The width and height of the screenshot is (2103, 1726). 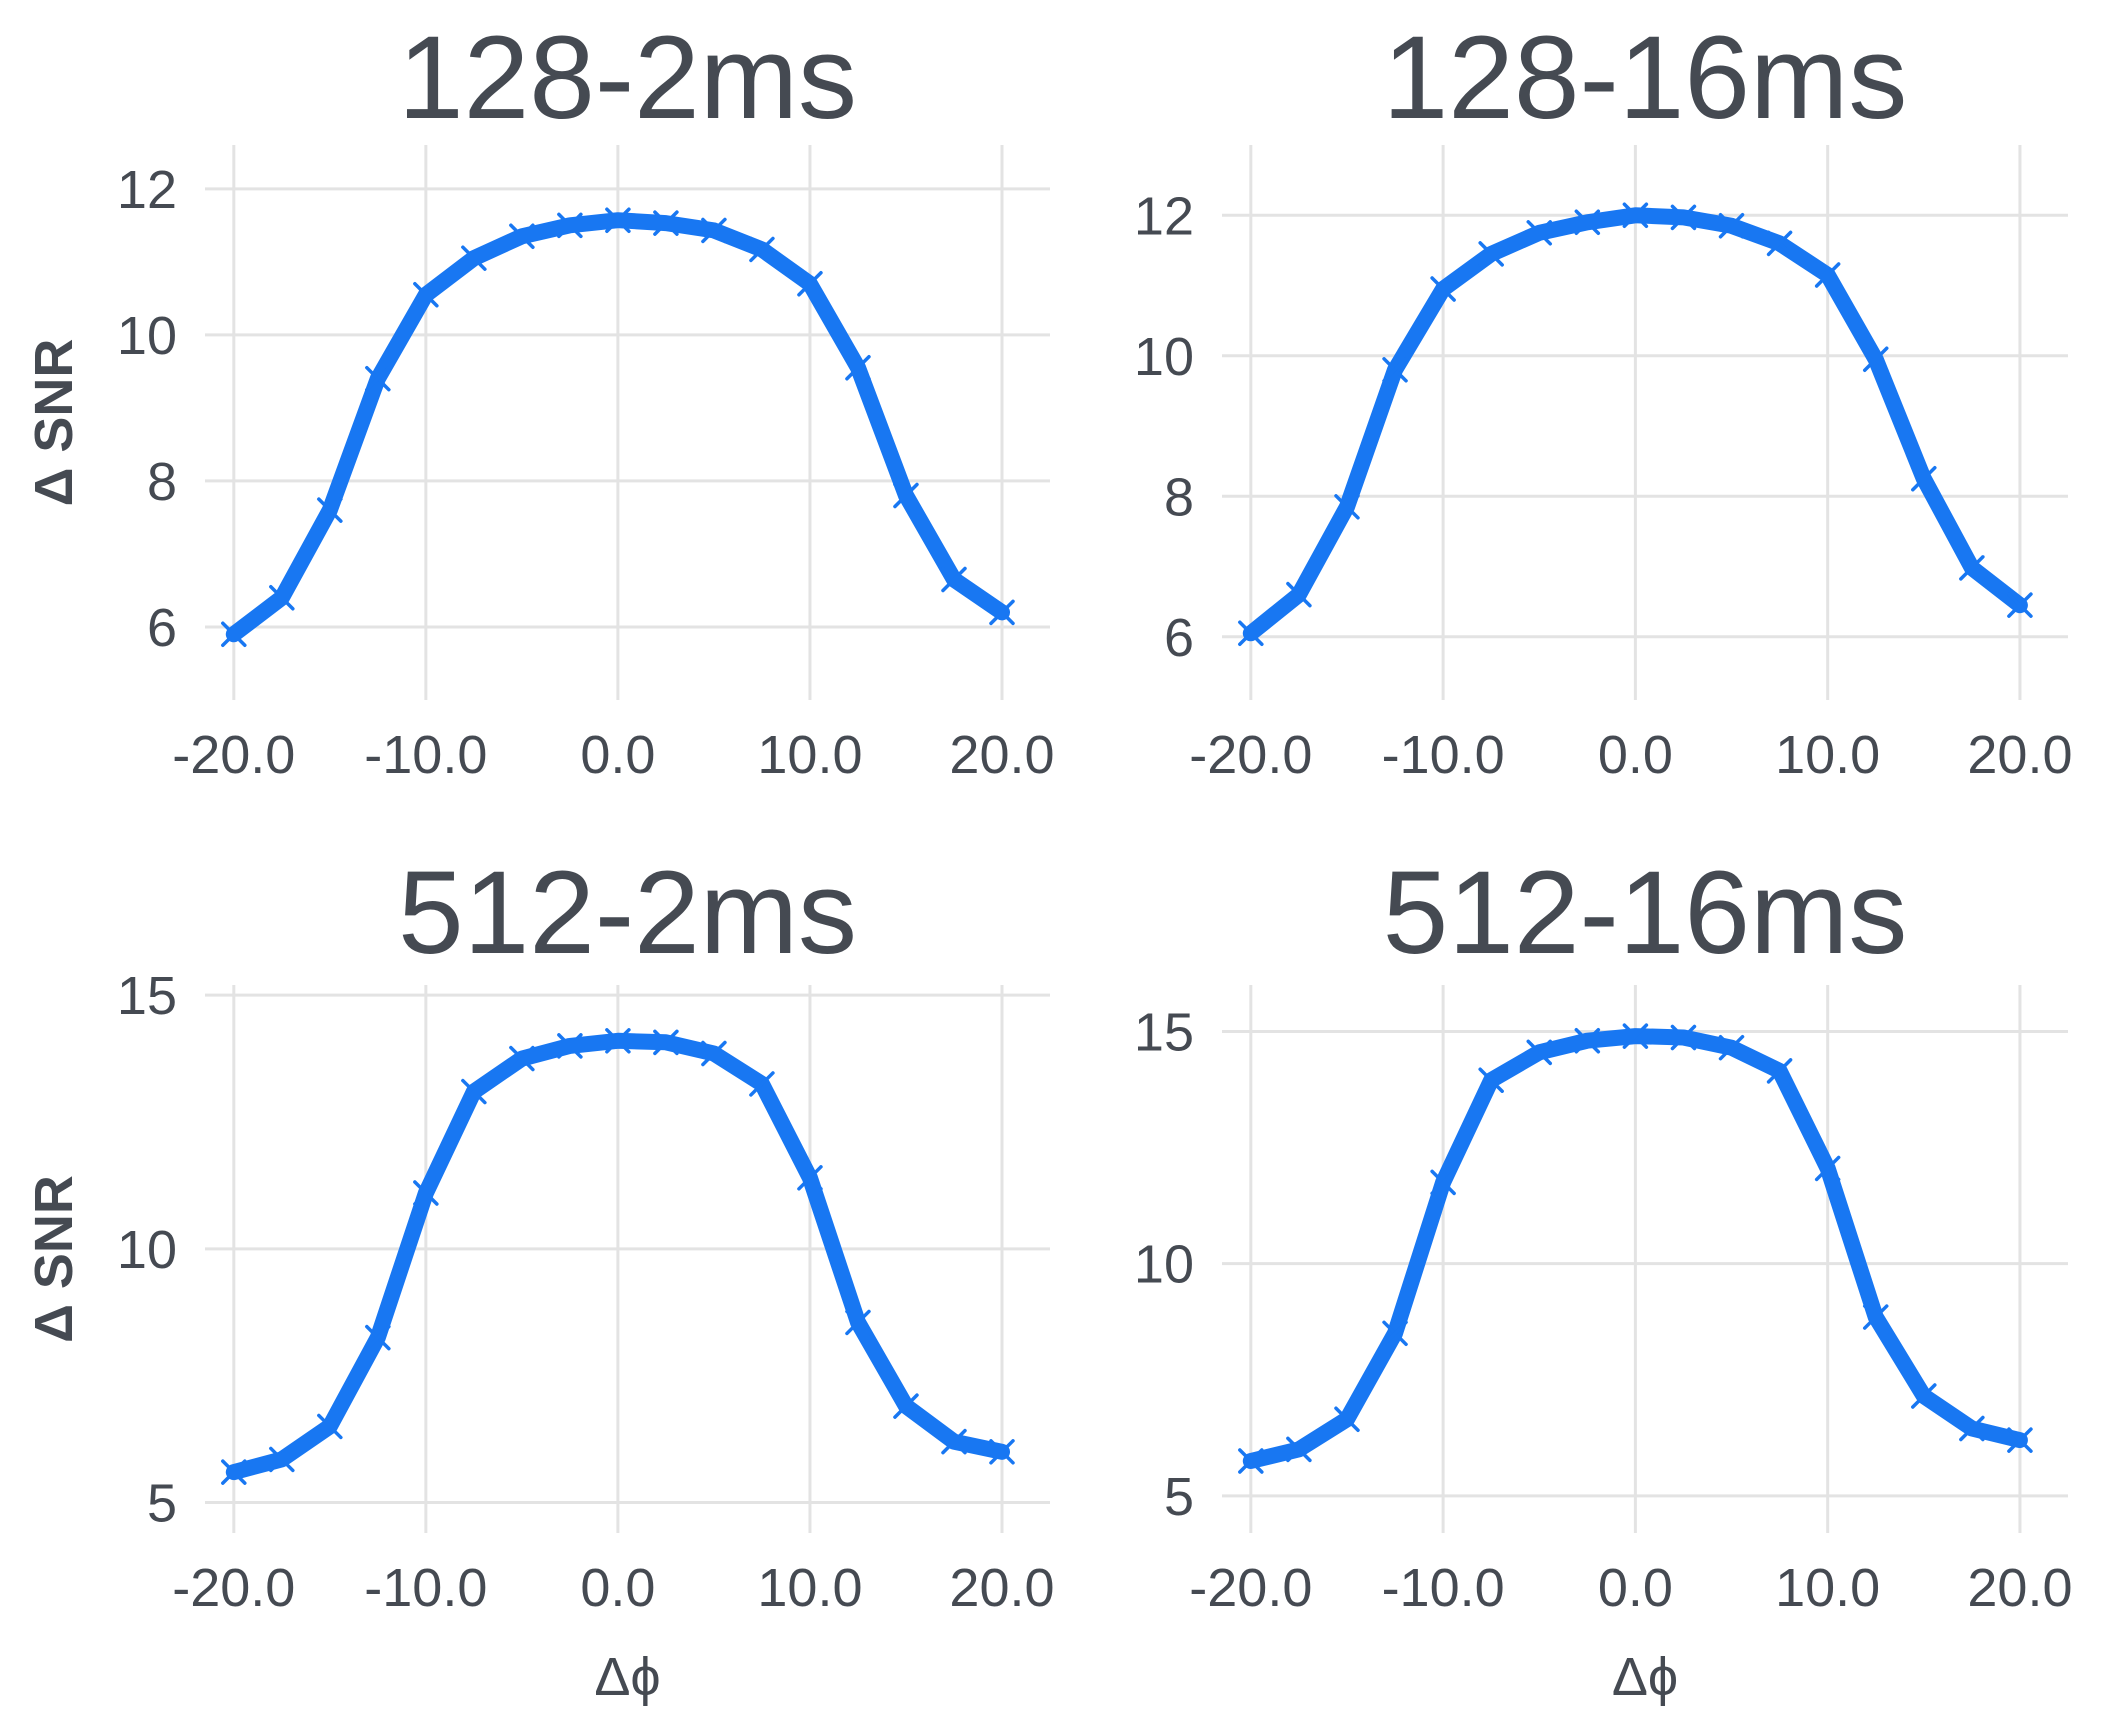 What do you see at coordinates (147, 996) in the screenshot?
I see `y-tick-label: 15` at bounding box center [147, 996].